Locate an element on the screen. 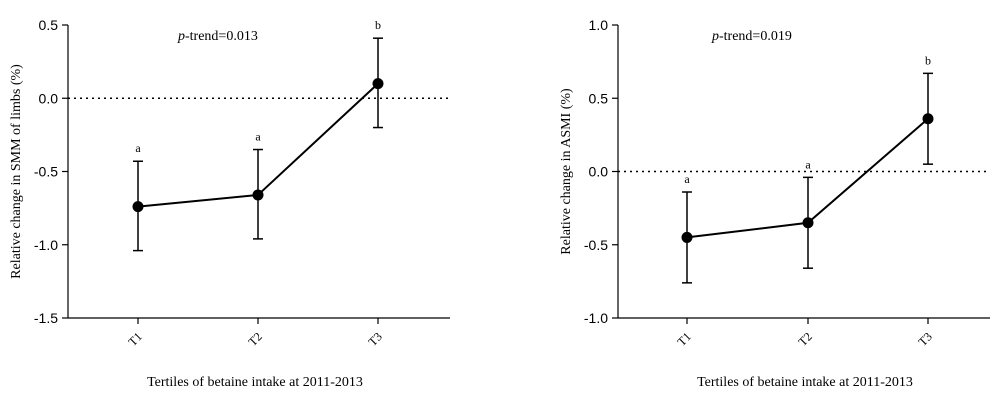  p-trend-value: -trend=0.019 is located at coordinates (755, 36).